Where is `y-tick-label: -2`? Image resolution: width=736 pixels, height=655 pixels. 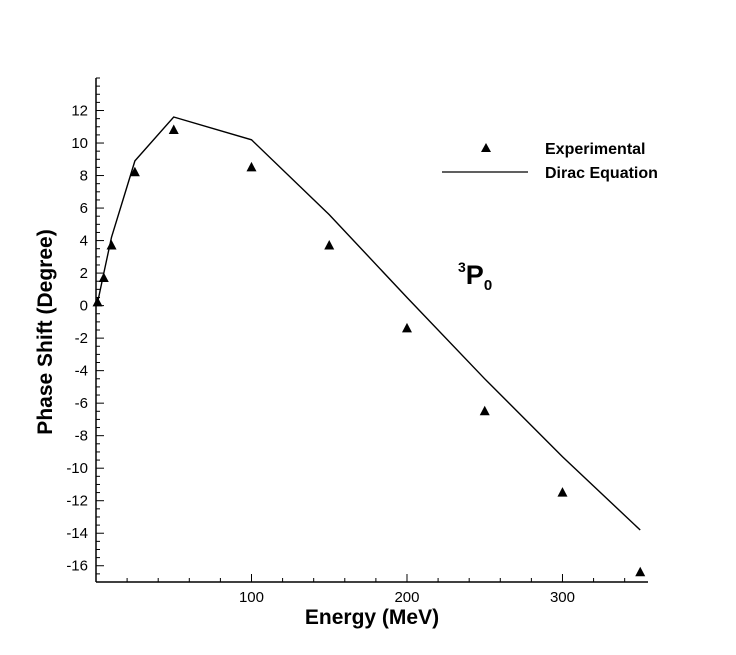 y-tick-label: -2 is located at coordinates (81, 338).